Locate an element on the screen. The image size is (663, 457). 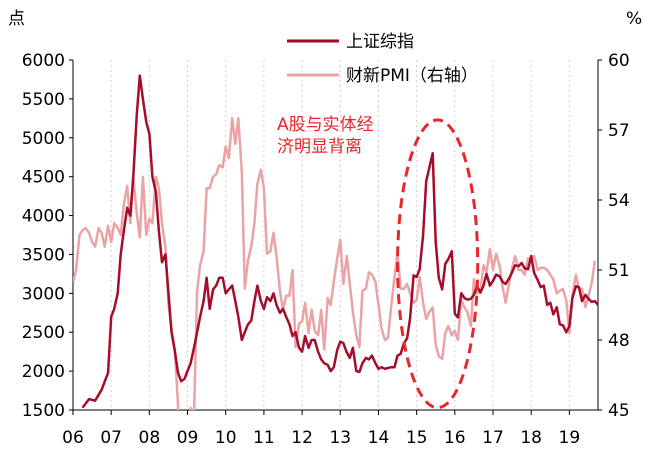
highlight-ellipse is located at coordinates (438, 264).